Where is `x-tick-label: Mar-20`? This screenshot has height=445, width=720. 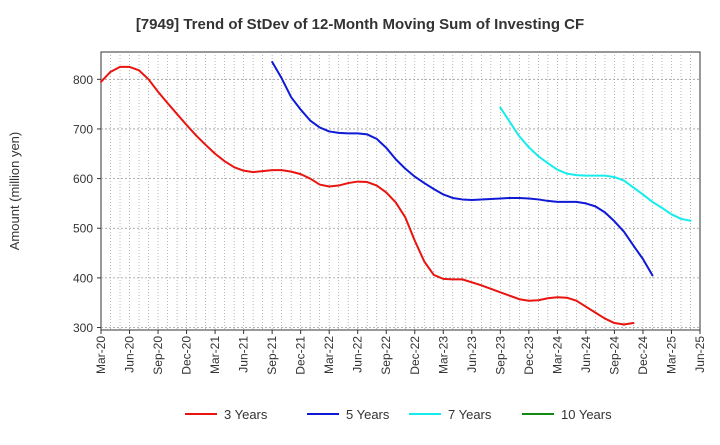
x-tick-label: Mar-20 is located at coordinates (101, 355).